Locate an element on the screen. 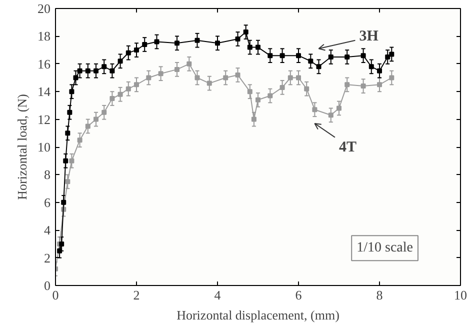 The height and width of the screenshot is (333, 474). y-tick-label: 8 is located at coordinates (47, 174).